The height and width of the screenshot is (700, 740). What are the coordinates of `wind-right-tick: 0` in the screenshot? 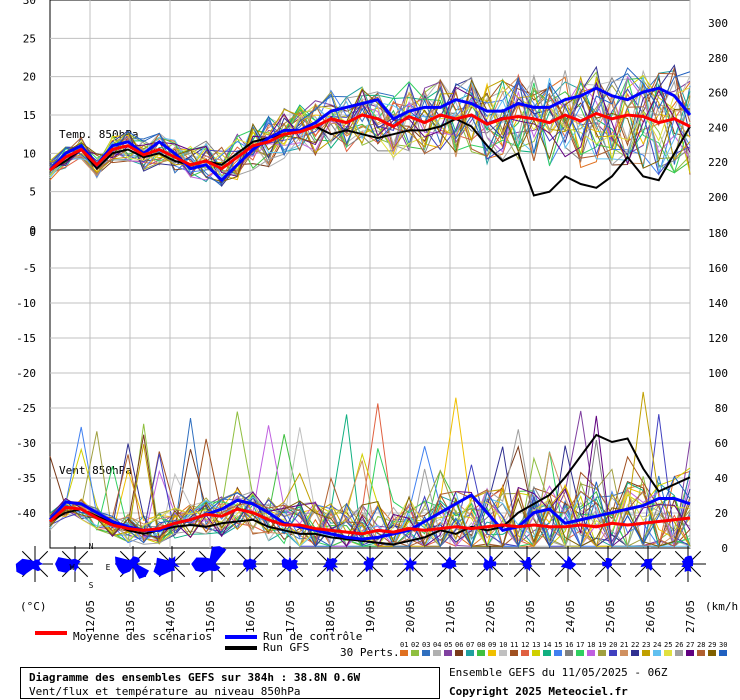 It's located at (724, 548).